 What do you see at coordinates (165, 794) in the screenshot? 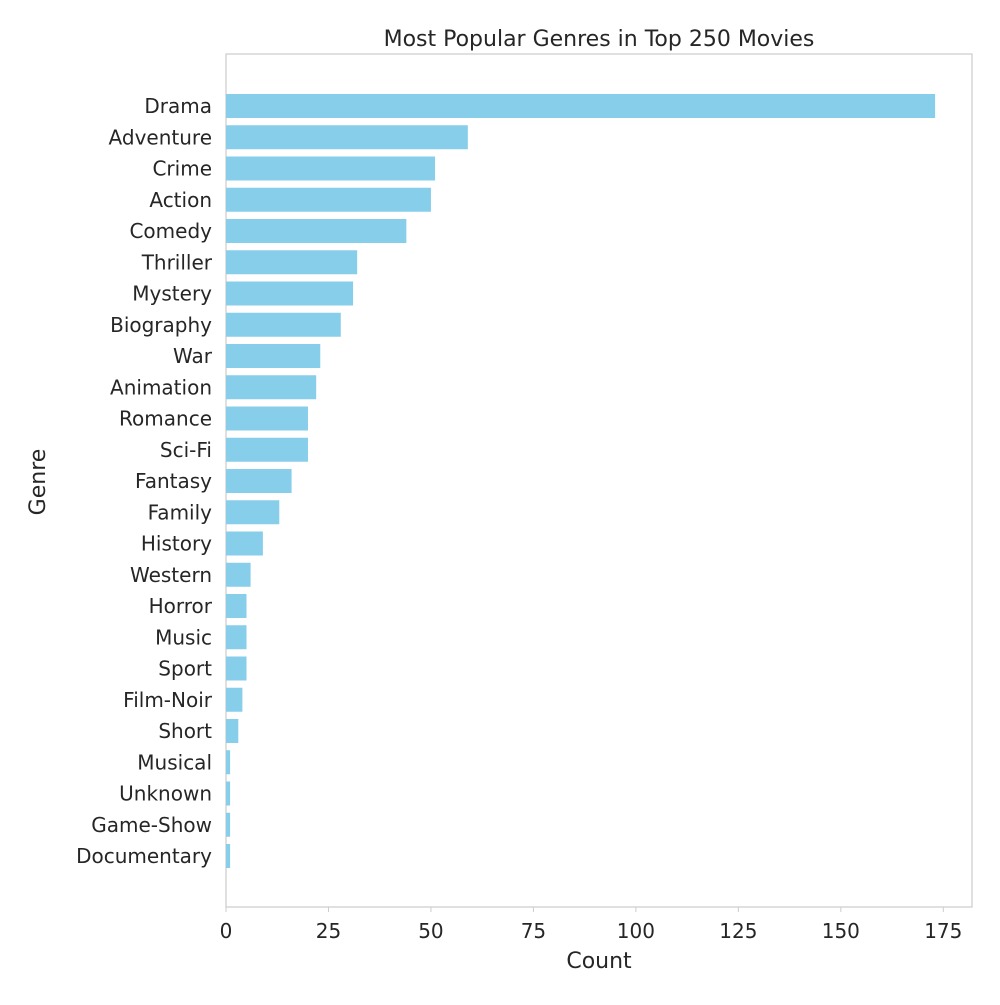
I see `y-tick-label-unknown: Unknown` at bounding box center [165, 794].